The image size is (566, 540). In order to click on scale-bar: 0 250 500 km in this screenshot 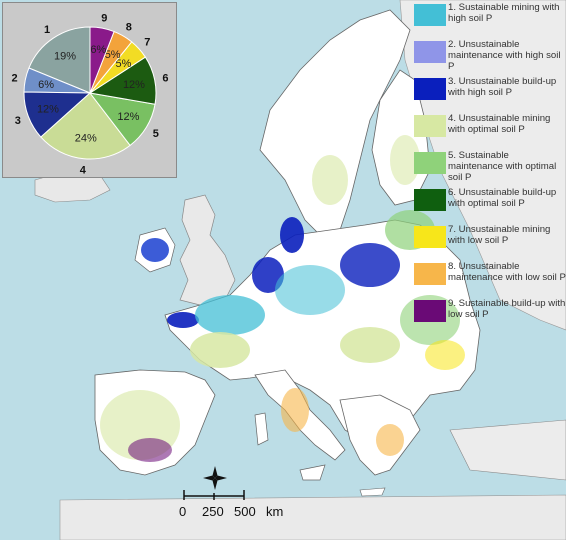, I will do `click(250, 506)`.